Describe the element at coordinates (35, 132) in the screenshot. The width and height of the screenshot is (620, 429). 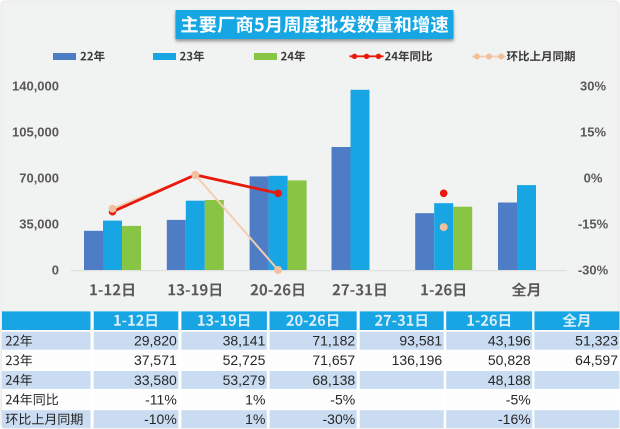
I see `svg-text: 105,000` at that location.